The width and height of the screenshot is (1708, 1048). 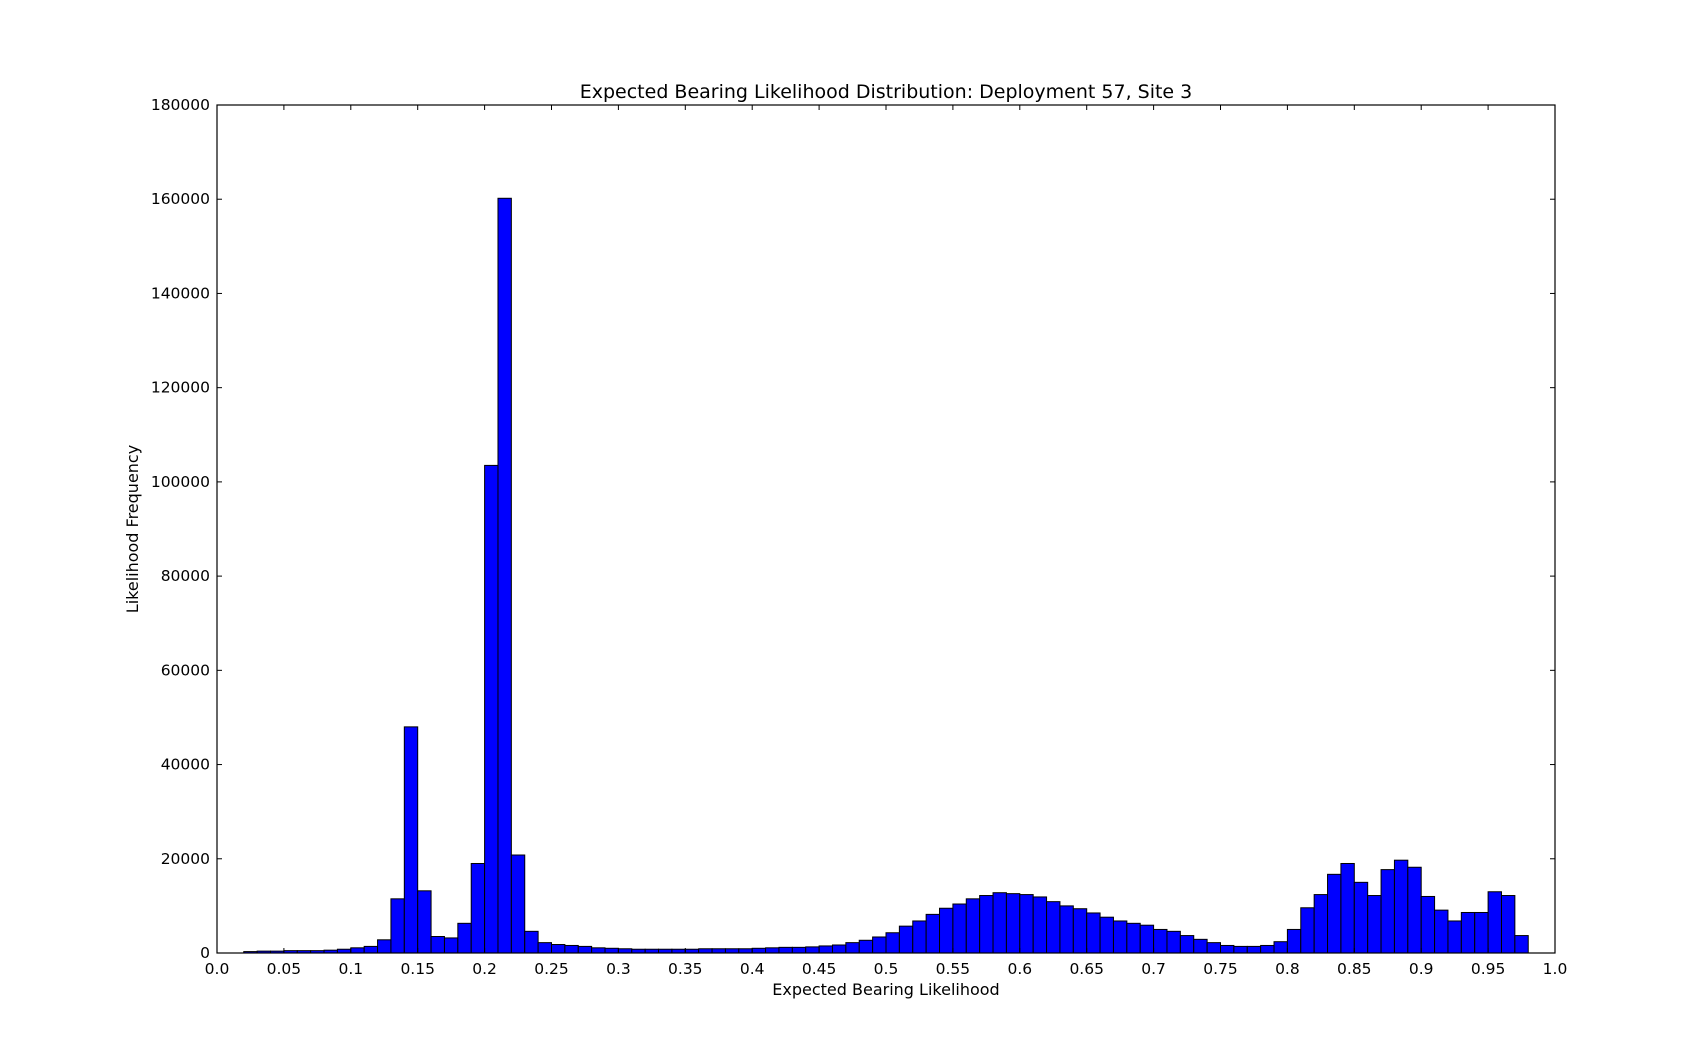 I want to click on x-tick-label: 0.2, so click(x=484, y=969).